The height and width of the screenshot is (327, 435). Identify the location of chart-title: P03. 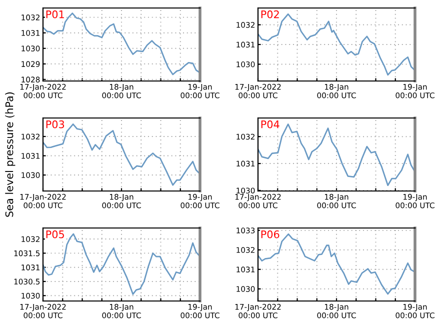
(55, 124).